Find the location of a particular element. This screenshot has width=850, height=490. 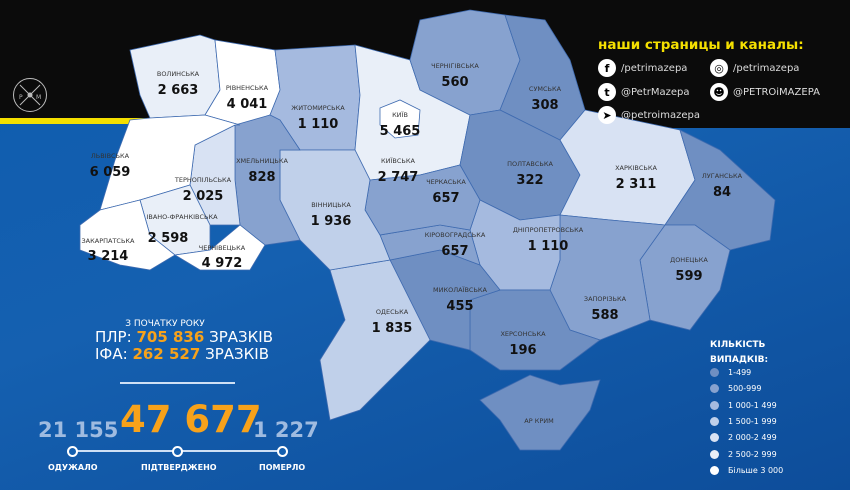

legend-item: 1-499 is located at coordinates (730, 372).